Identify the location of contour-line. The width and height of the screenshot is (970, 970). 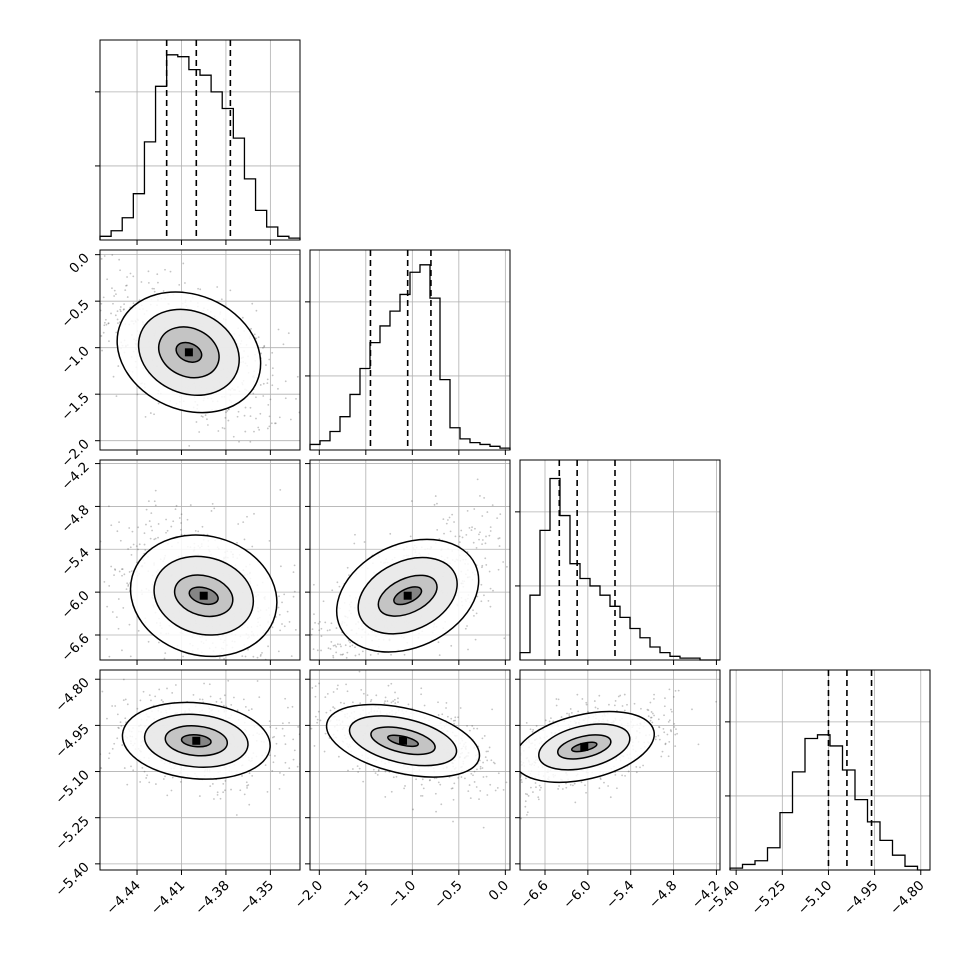
(588, 747).